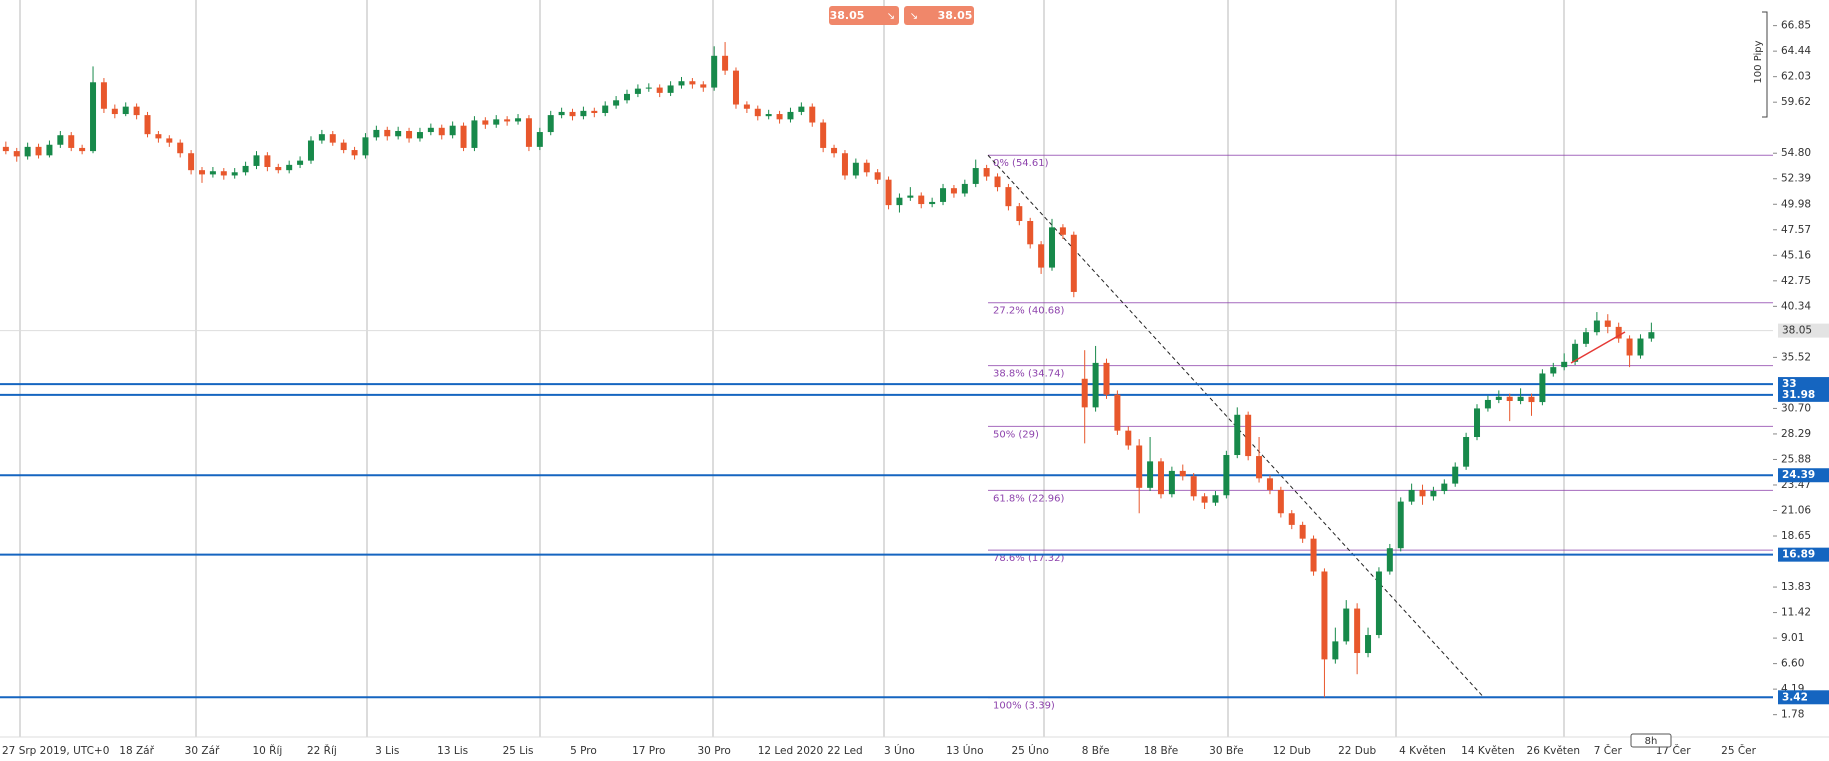 Image resolution: width=1829 pixels, height=761 pixels. Describe the element at coordinates (1796, 587) in the screenshot. I see `y-tick-label: 13.83` at that location.